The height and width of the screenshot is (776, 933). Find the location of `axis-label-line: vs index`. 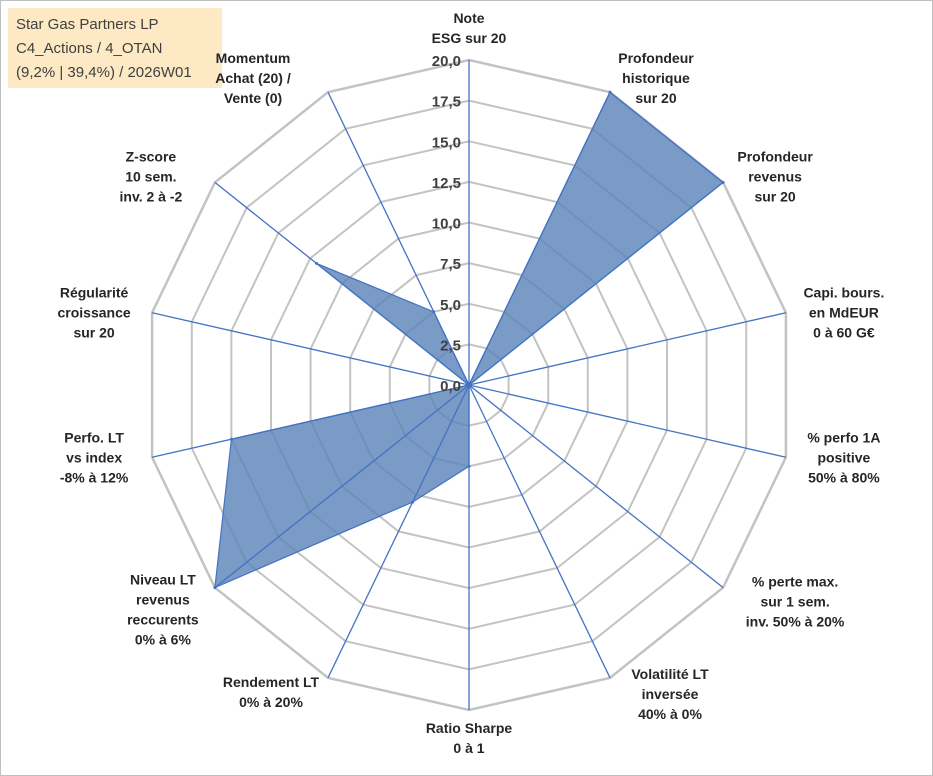

axis-label-line: vs index is located at coordinates (94, 457).